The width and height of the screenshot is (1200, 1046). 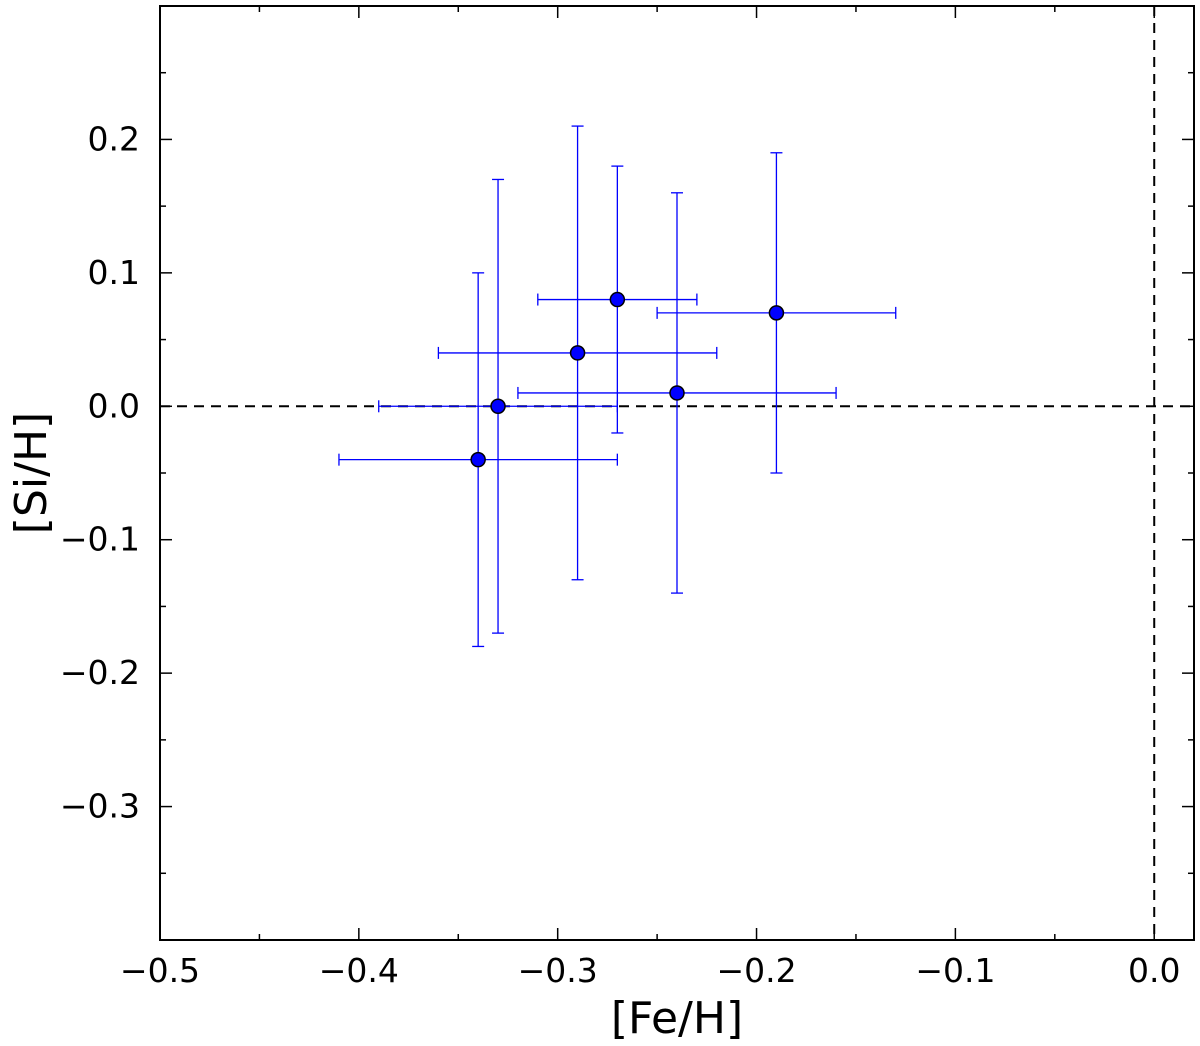 I want to click on x-tick-label: 0.0, so click(x=1154, y=970).